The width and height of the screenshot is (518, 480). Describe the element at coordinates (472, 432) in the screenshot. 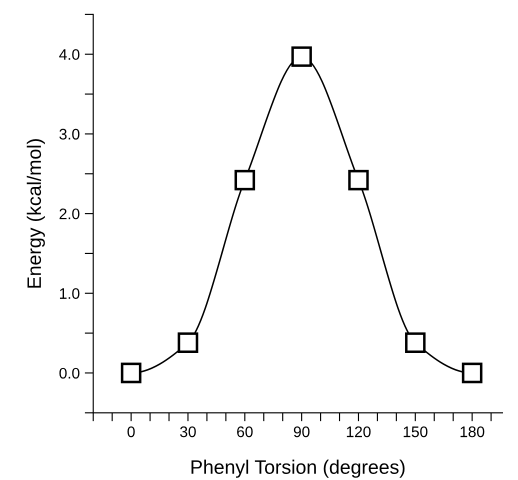

I see `x-tick-label: 180` at that location.